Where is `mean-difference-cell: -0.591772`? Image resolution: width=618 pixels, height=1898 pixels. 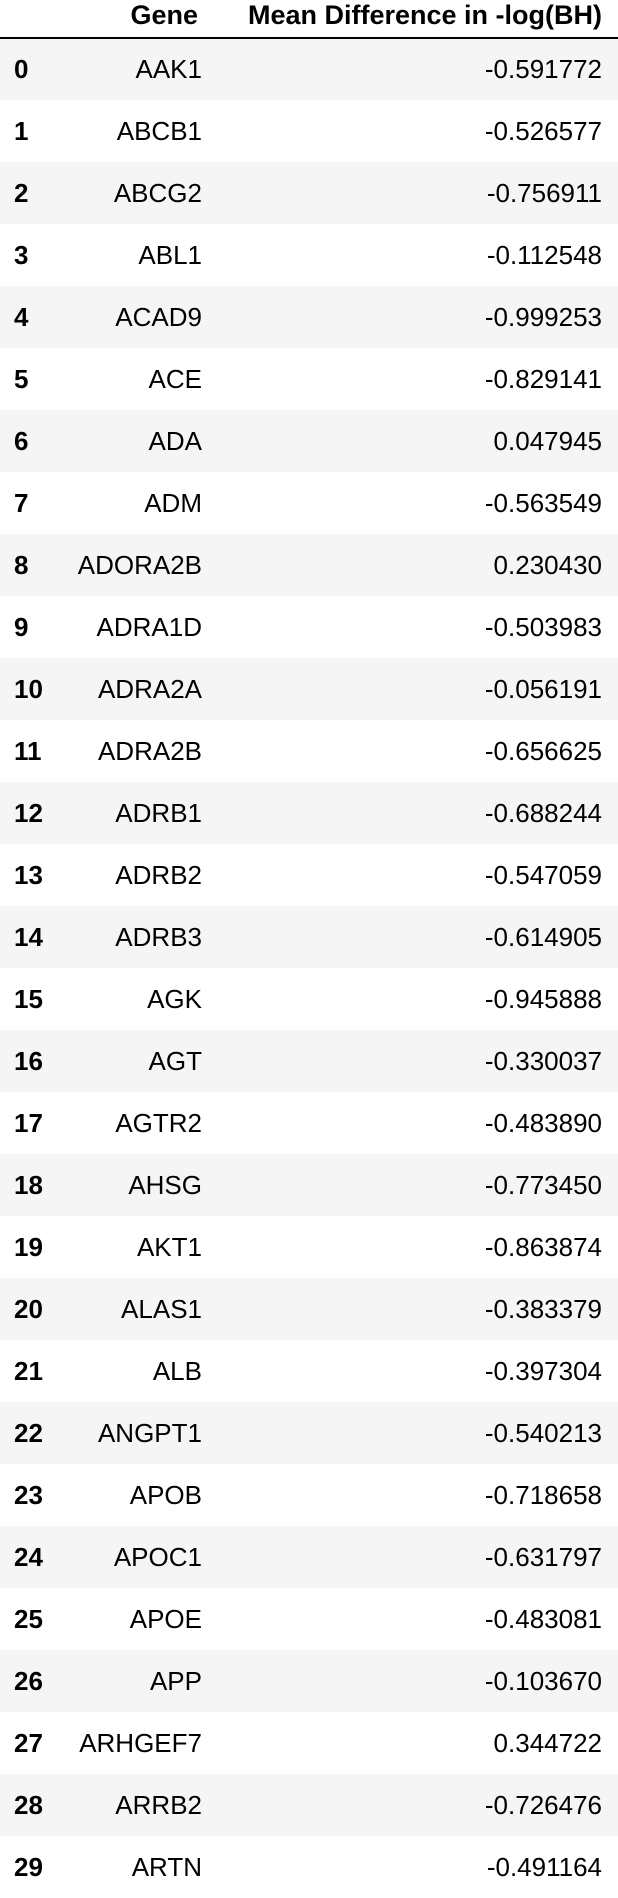
mean-difference-cell: -0.591772 is located at coordinates (543, 69).